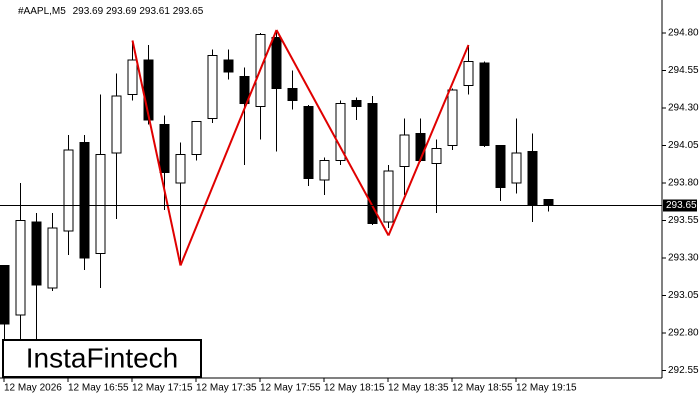 The height and width of the screenshot is (400, 700). I want to click on y-tick-label: 293.80, so click(683, 183).